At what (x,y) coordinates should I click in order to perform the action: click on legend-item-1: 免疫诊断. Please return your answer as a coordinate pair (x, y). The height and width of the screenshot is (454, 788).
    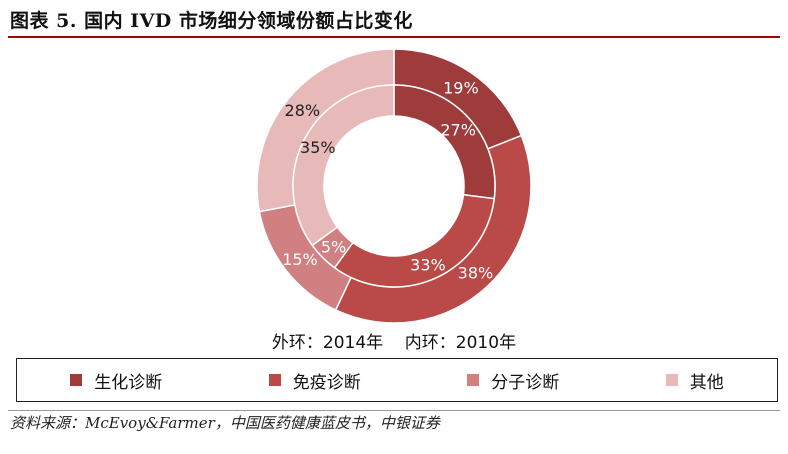
    Looking at the image, I should click on (314, 380).